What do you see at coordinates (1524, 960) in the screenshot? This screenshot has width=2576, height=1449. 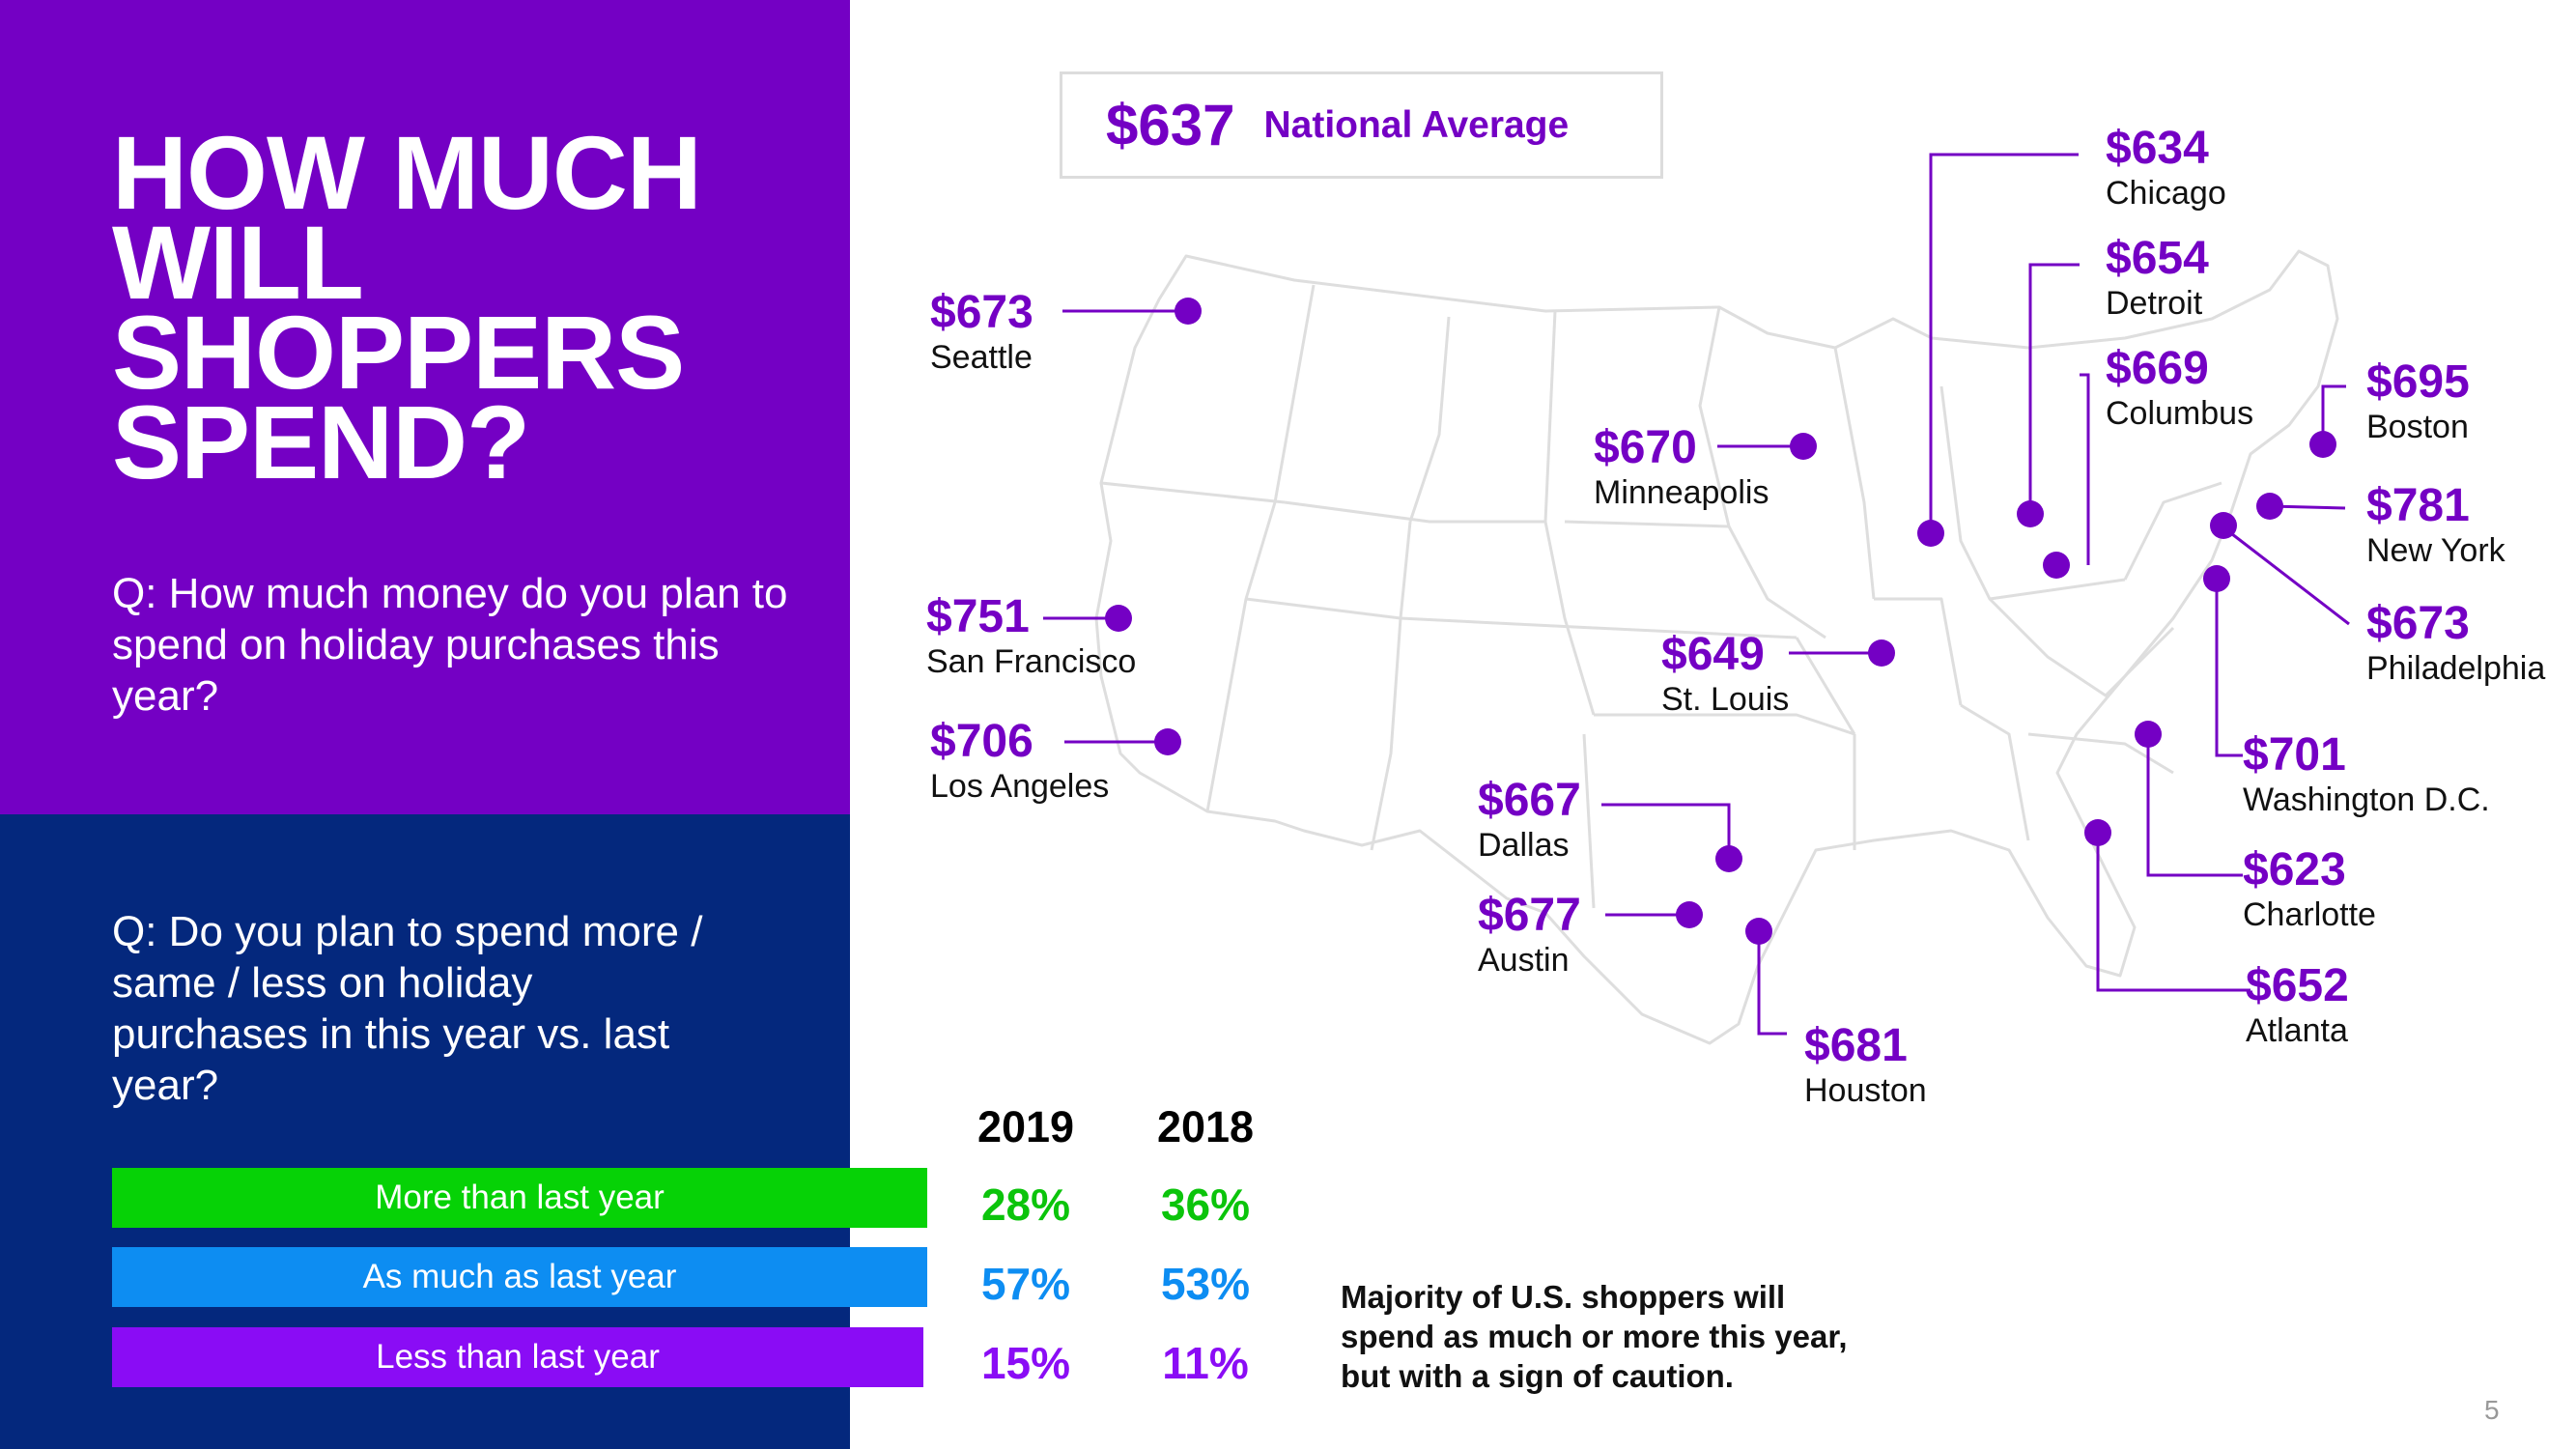 I see `city-name: Austin` at bounding box center [1524, 960].